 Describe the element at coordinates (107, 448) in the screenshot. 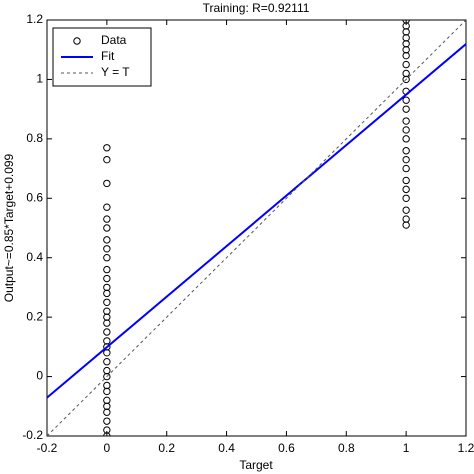

I see `x-tick-label: 0` at that location.